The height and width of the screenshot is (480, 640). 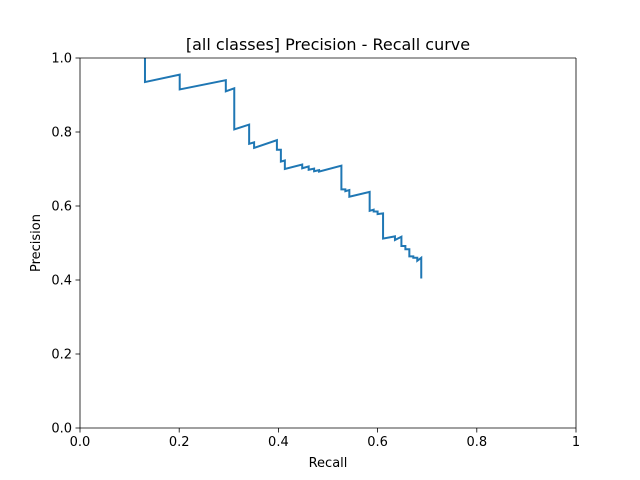 I want to click on y-axis-label: Precision, so click(x=36, y=243).